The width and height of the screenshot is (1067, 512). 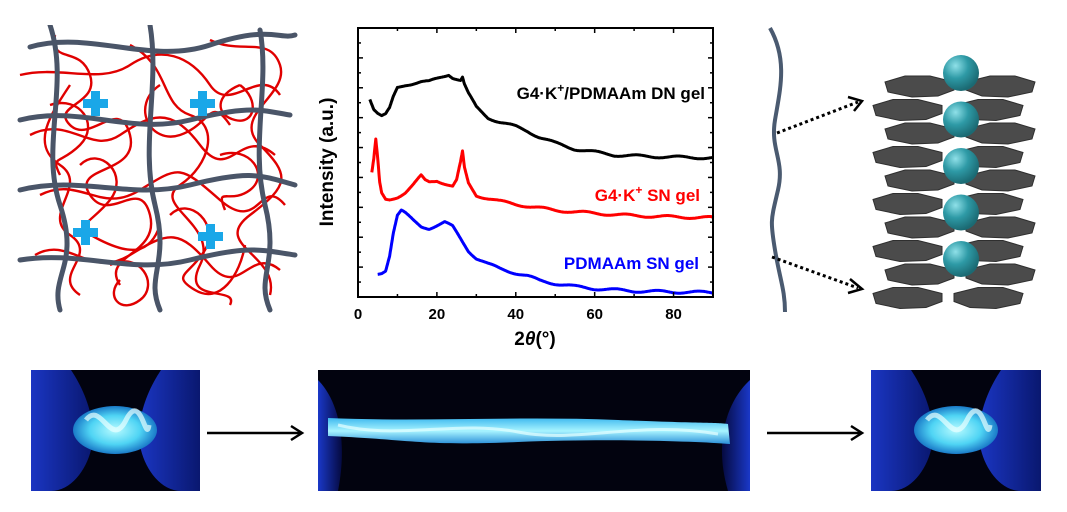 What do you see at coordinates (856, 286) in the screenshot?
I see `arrowhead-lower` at bounding box center [856, 286].